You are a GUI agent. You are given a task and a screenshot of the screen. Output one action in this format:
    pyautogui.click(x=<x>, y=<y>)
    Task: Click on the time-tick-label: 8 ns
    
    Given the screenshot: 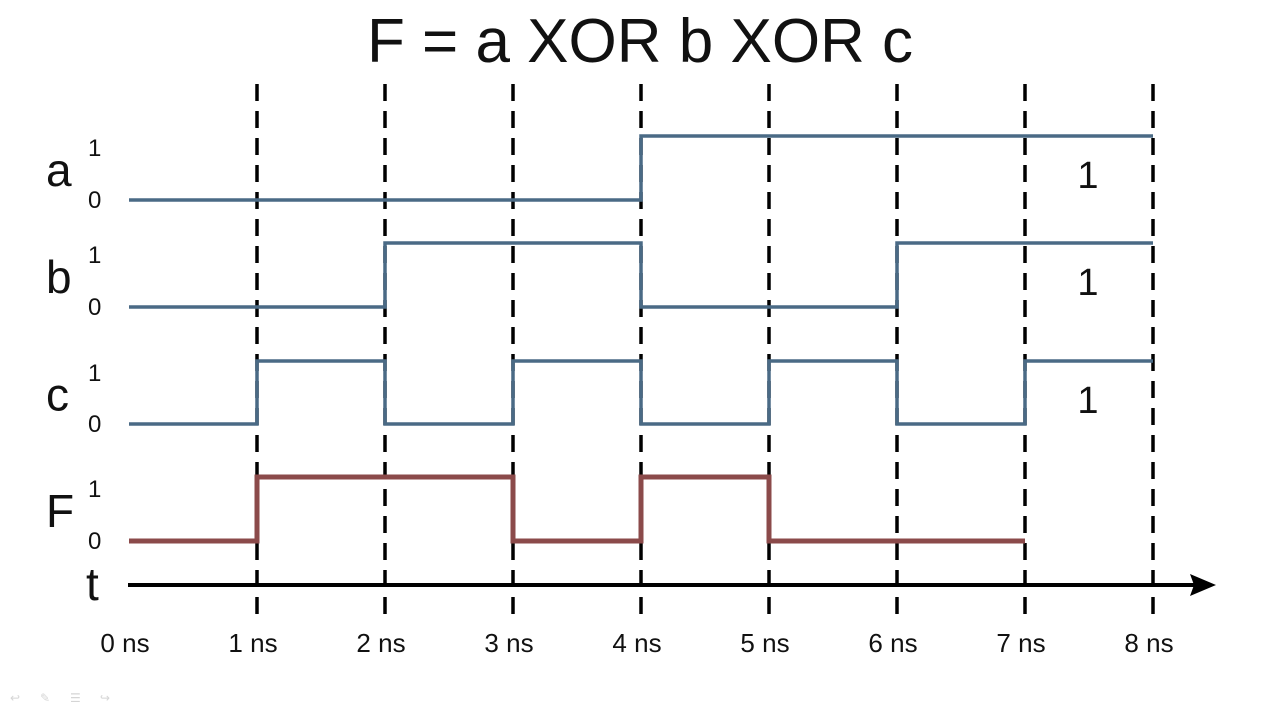 What is the action you would take?
    pyautogui.click(x=1148, y=643)
    